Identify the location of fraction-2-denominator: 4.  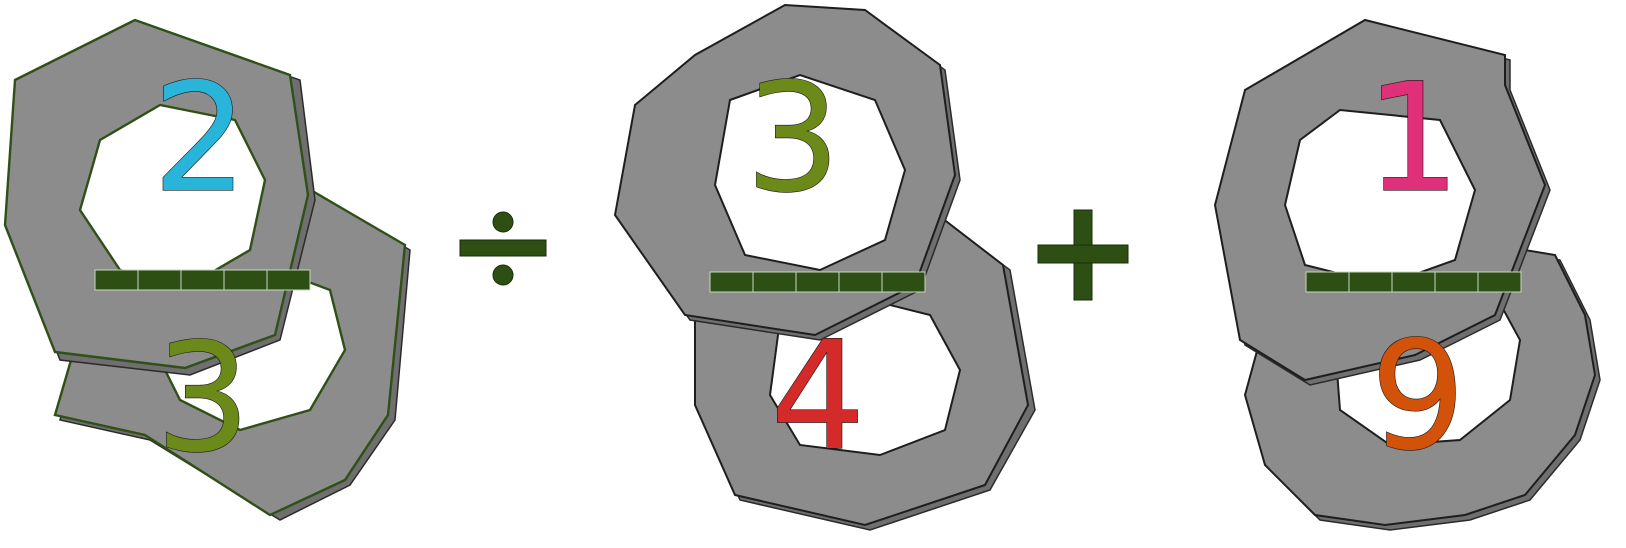
(817, 397).